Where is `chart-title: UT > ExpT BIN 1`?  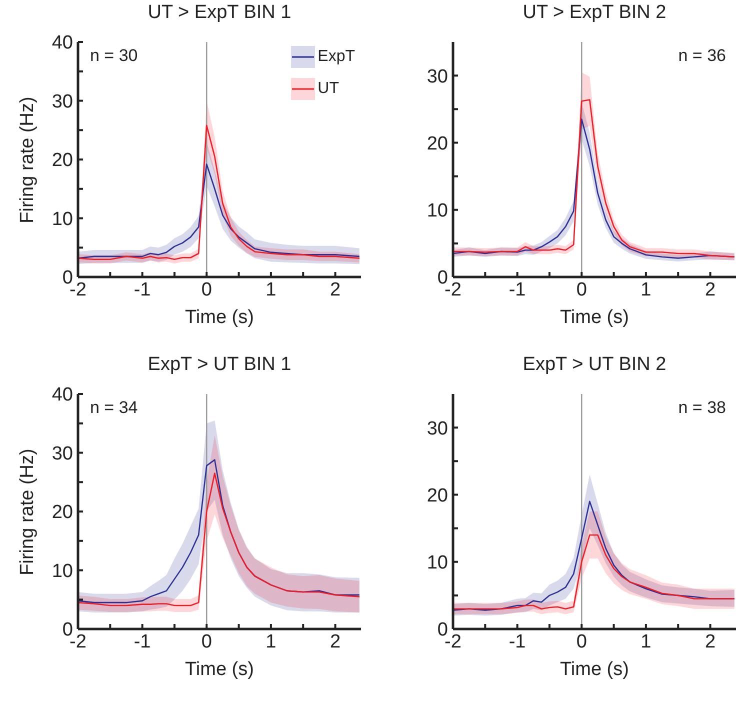 chart-title: UT > ExpT BIN 1 is located at coordinates (219, 13).